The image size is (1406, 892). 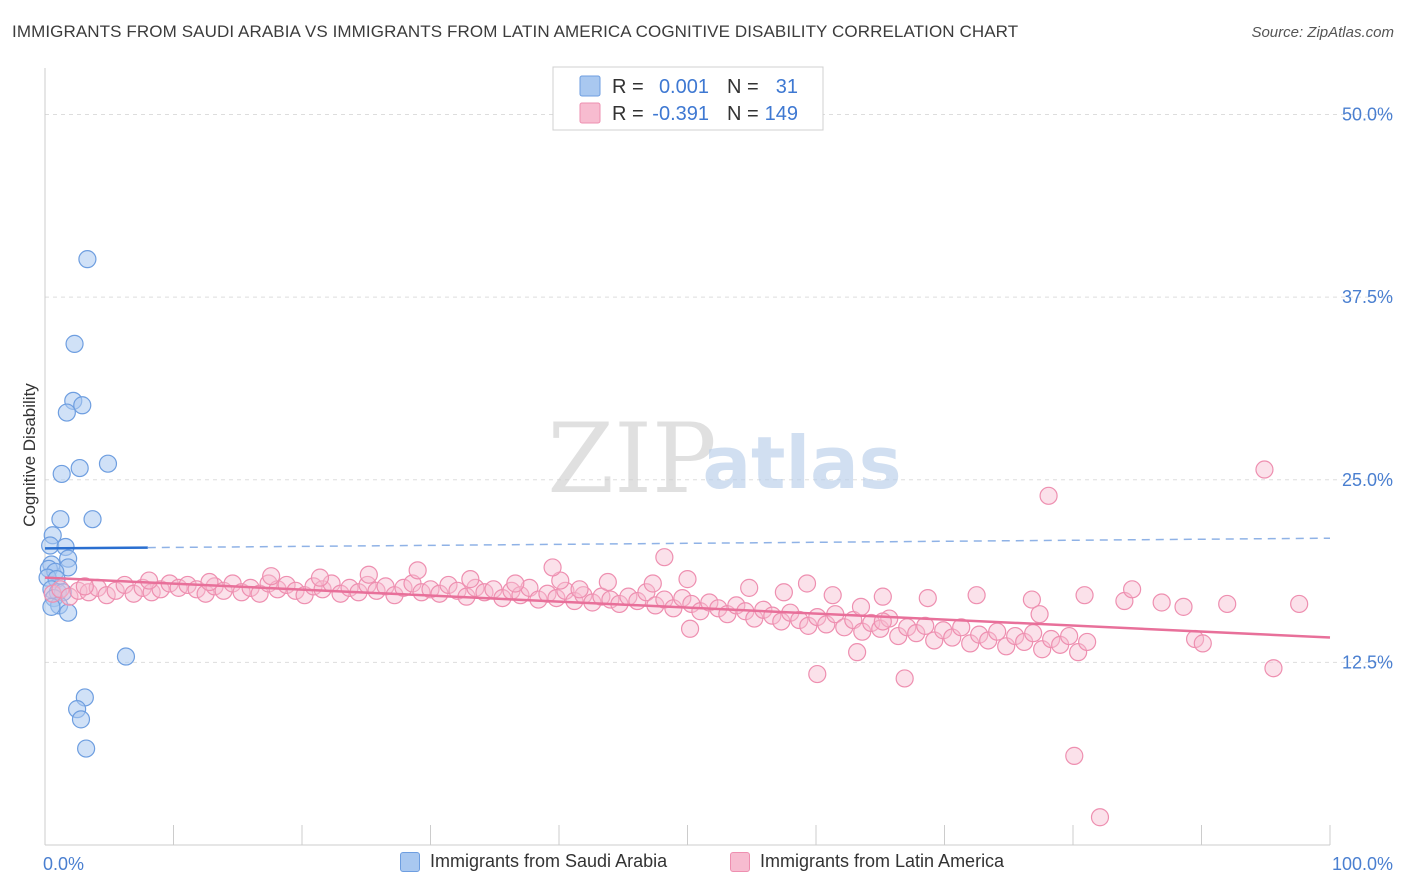 I want to click on series-saudi-arabia-points, so click(x=87, y=504).